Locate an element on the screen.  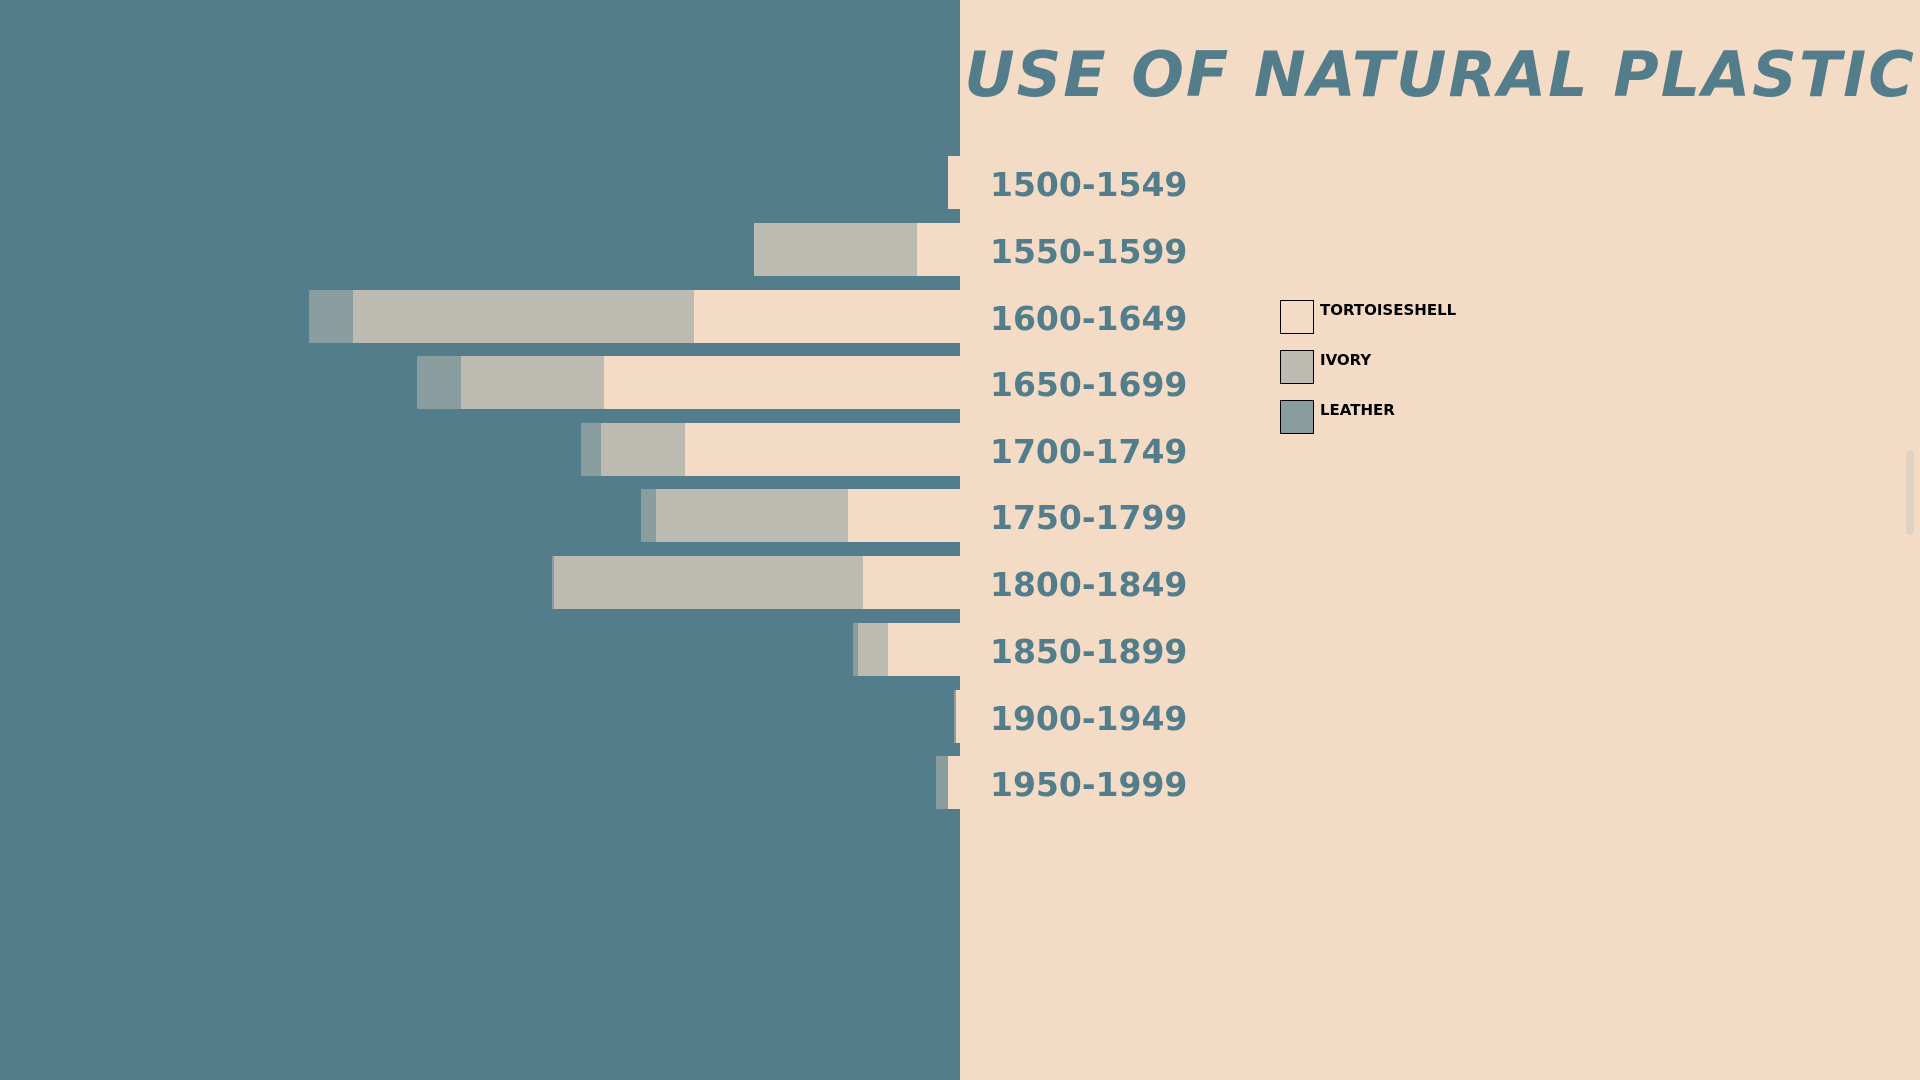
legend-item-ivory: IVORY is located at coordinates (1390, 375).